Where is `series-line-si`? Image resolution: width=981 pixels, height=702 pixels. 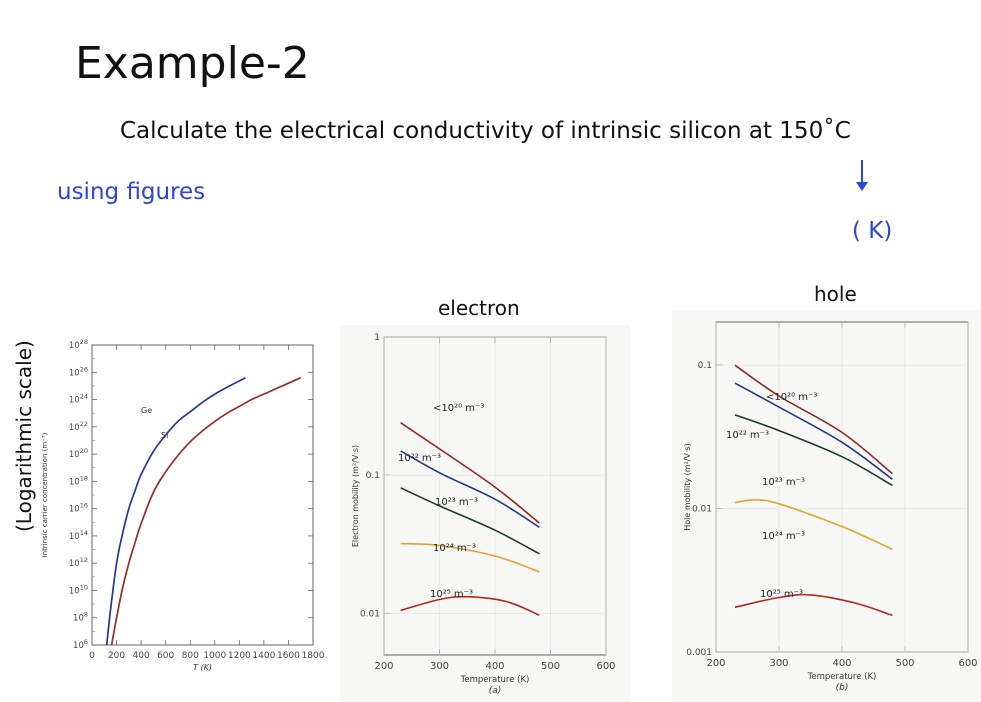 series-line-si is located at coordinates (206, 511).